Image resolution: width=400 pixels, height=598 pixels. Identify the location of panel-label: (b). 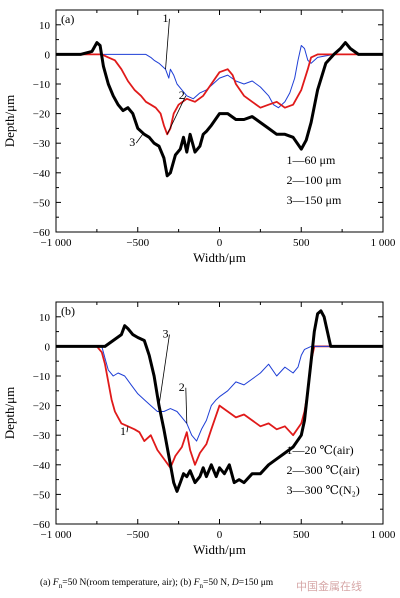
(68, 311).